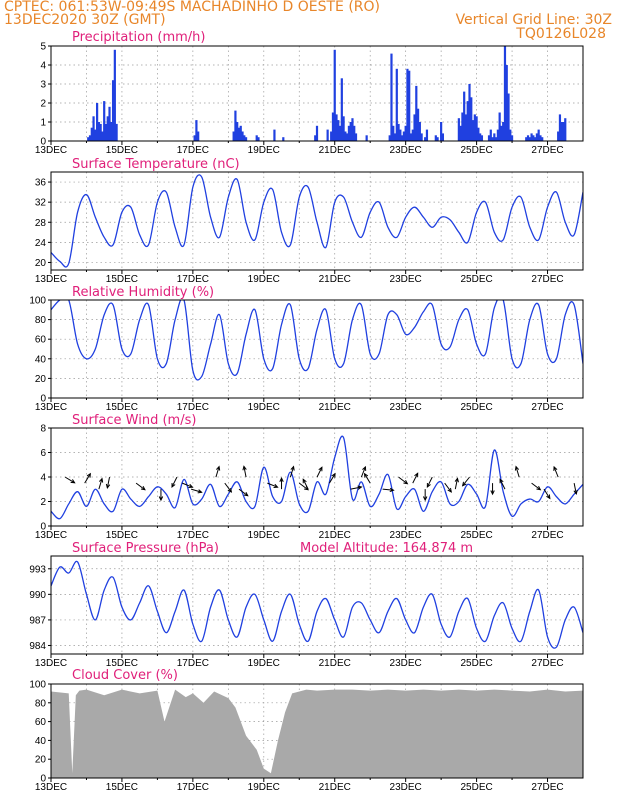  What do you see at coordinates (43, 527) in the screenshot?
I see `wind-ytick-label: 0` at bounding box center [43, 527].